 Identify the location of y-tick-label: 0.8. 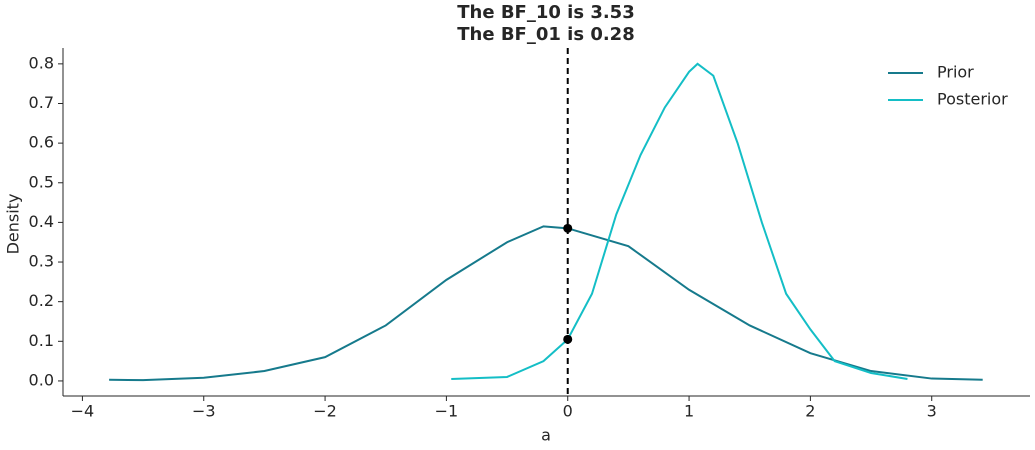
(41, 62).